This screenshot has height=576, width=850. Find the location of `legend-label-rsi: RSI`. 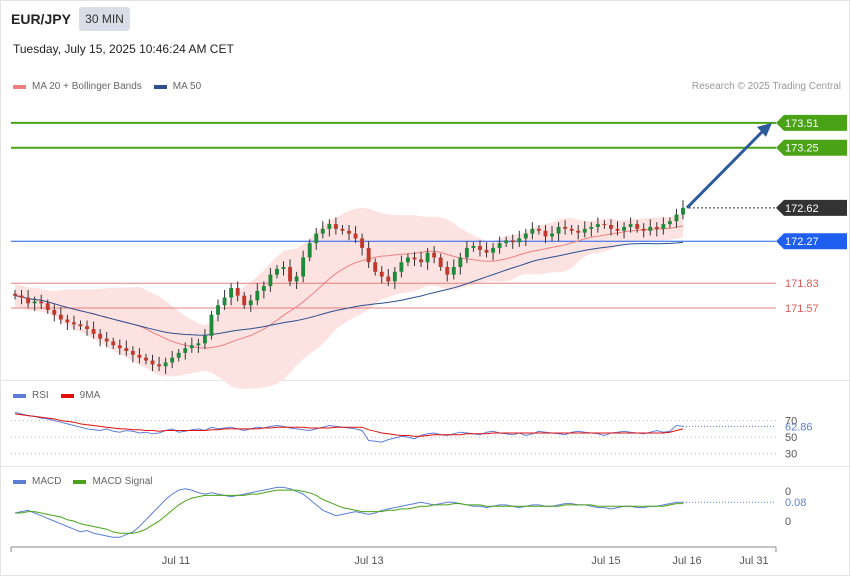

legend-label-rsi: RSI is located at coordinates (40, 395).